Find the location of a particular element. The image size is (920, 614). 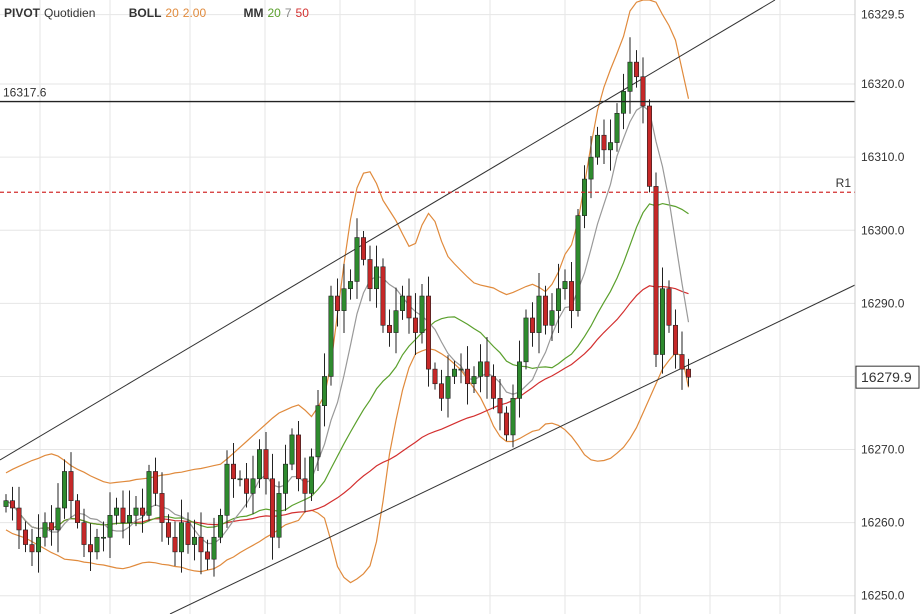

period-label: Quotidien is located at coordinates (70, 13).